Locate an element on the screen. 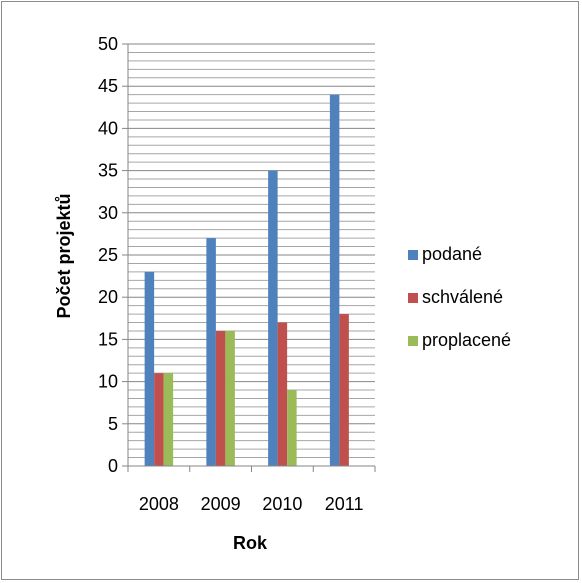 The height and width of the screenshot is (583, 582). x-tick-label: 2011 is located at coordinates (344, 504).